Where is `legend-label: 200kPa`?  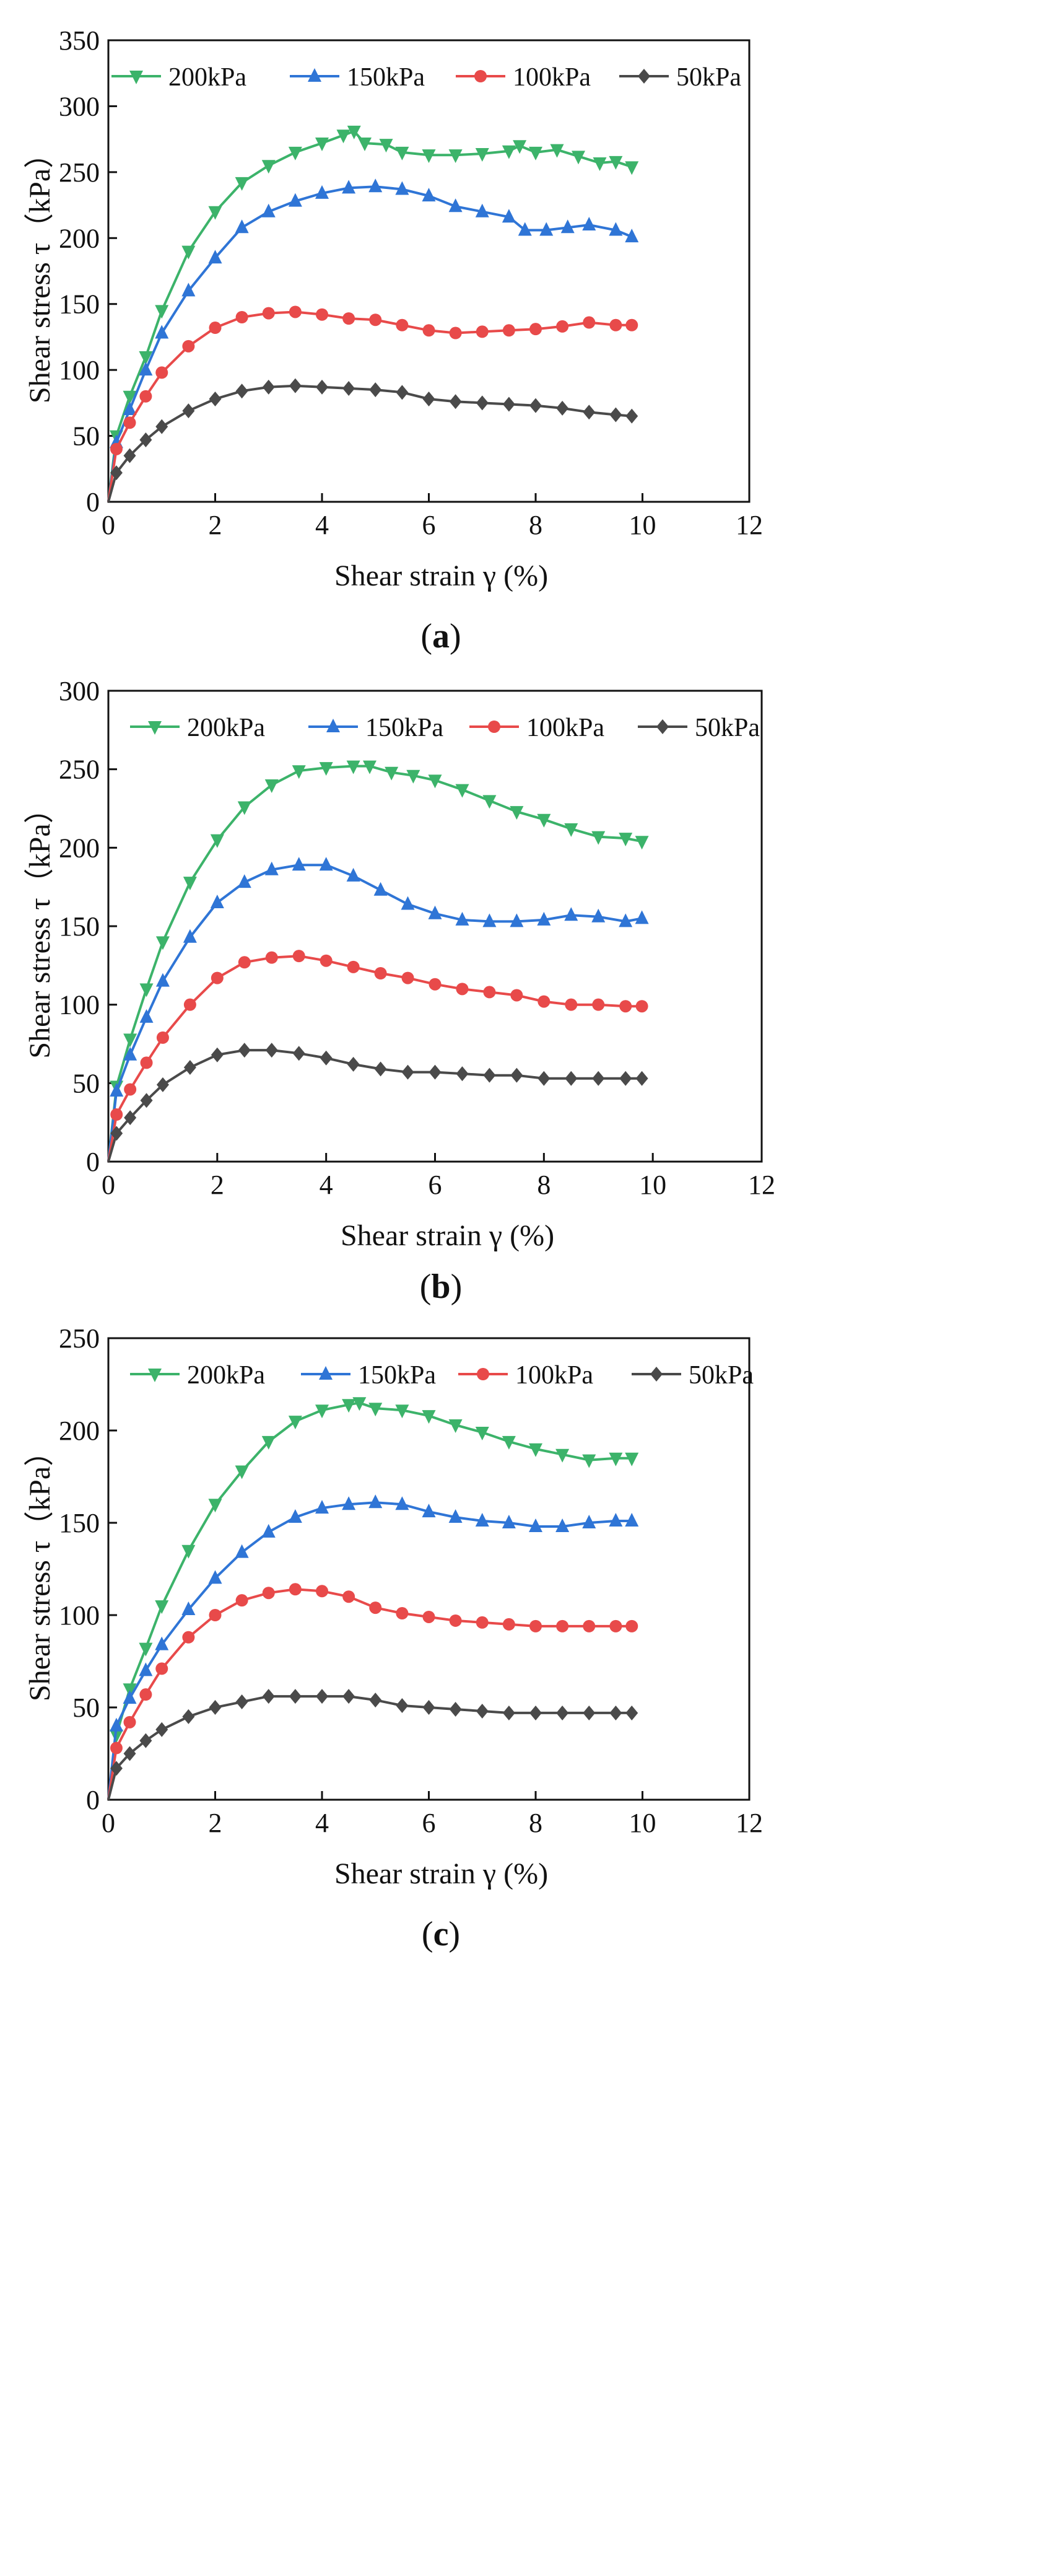 legend-label: 200kPa is located at coordinates (226, 728).